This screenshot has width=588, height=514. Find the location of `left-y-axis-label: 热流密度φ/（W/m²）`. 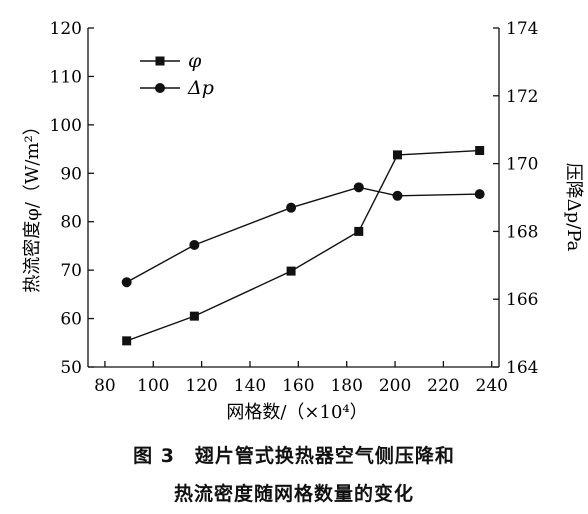

left-y-axis-label: 热流密度φ/（W/m²） is located at coordinates (32, 205).